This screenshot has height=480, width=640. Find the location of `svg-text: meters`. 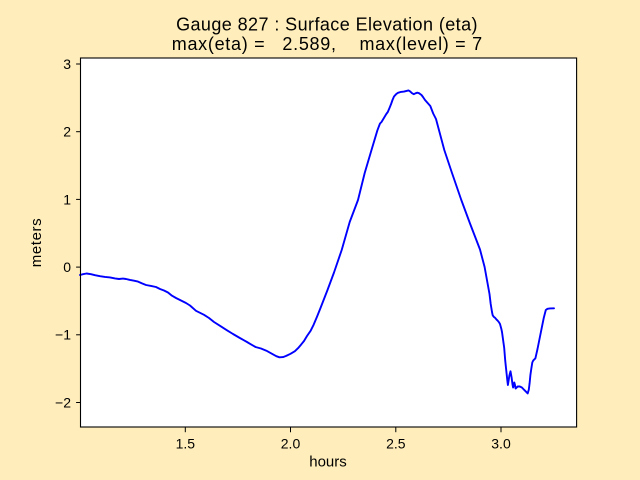

svg-text: meters is located at coordinates (36, 242).